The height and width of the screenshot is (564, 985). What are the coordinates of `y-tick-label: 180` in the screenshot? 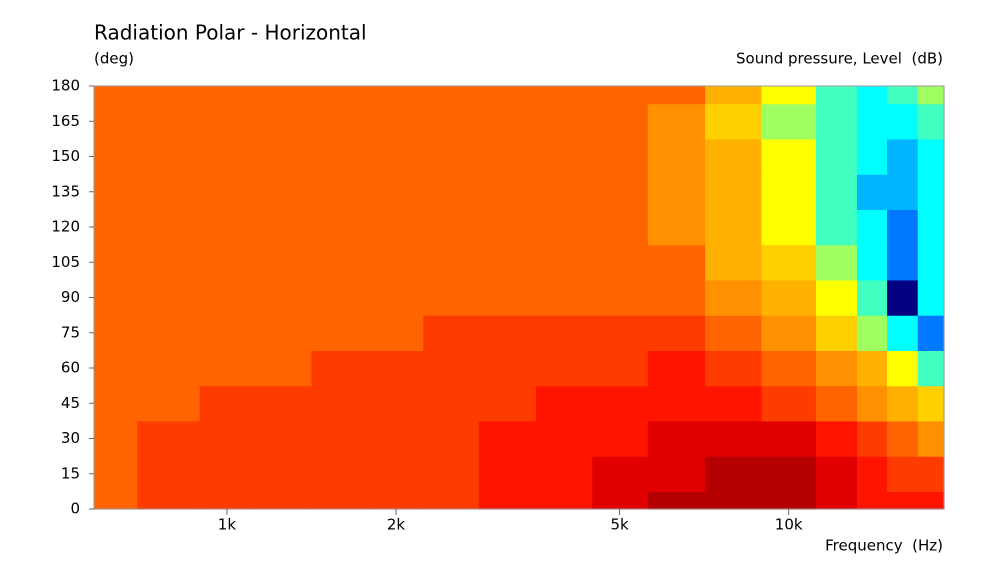 It's located at (65, 86).